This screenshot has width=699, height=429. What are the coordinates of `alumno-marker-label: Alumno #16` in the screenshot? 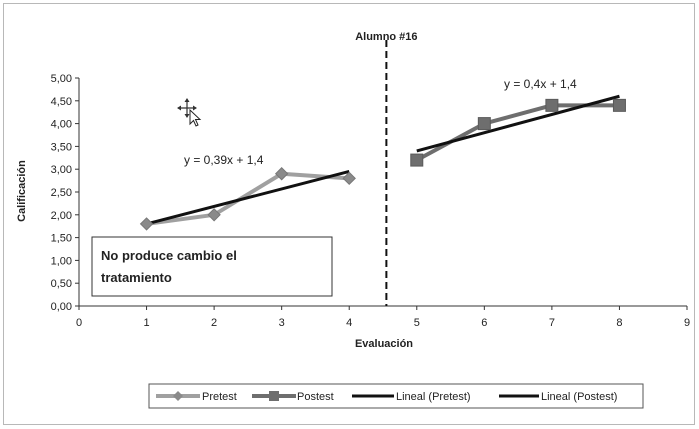 It's located at (386, 37).